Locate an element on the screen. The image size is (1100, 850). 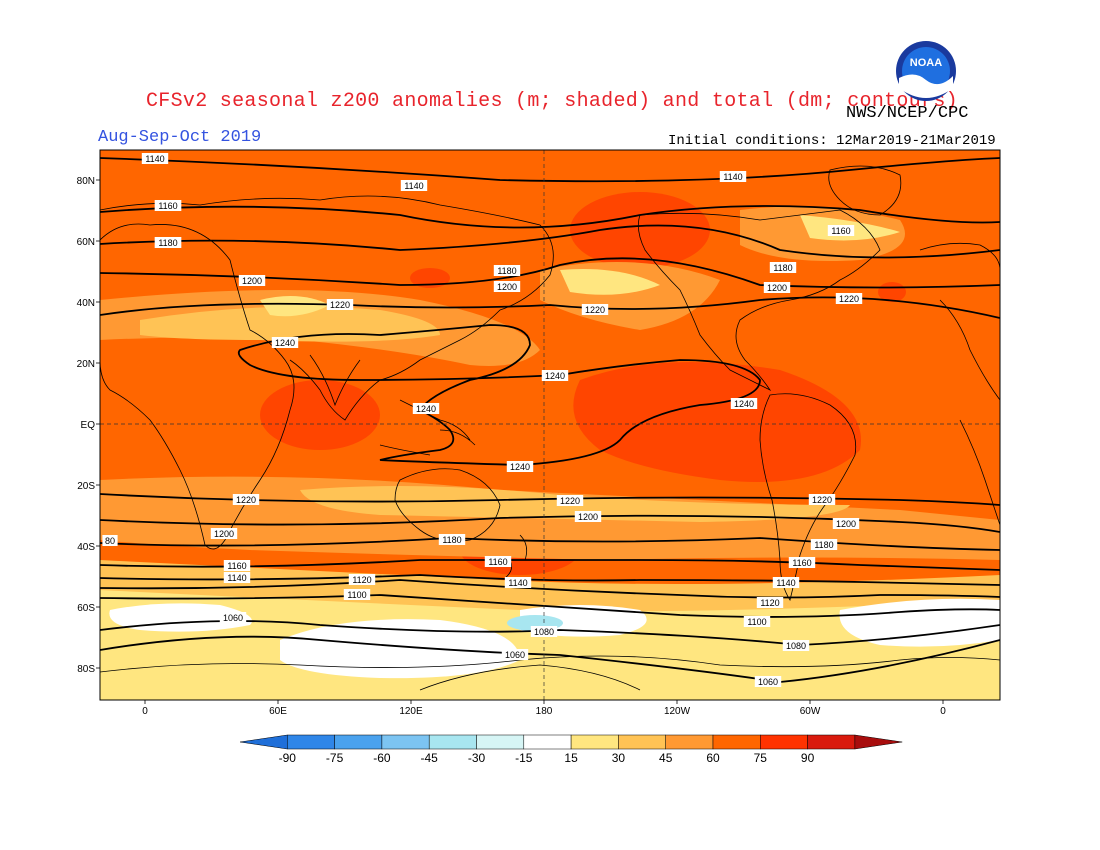
colorbar: -90 -75 -60 -45 -30 -15 15 30 45 60 75 90 is located at coordinates (571, 749).